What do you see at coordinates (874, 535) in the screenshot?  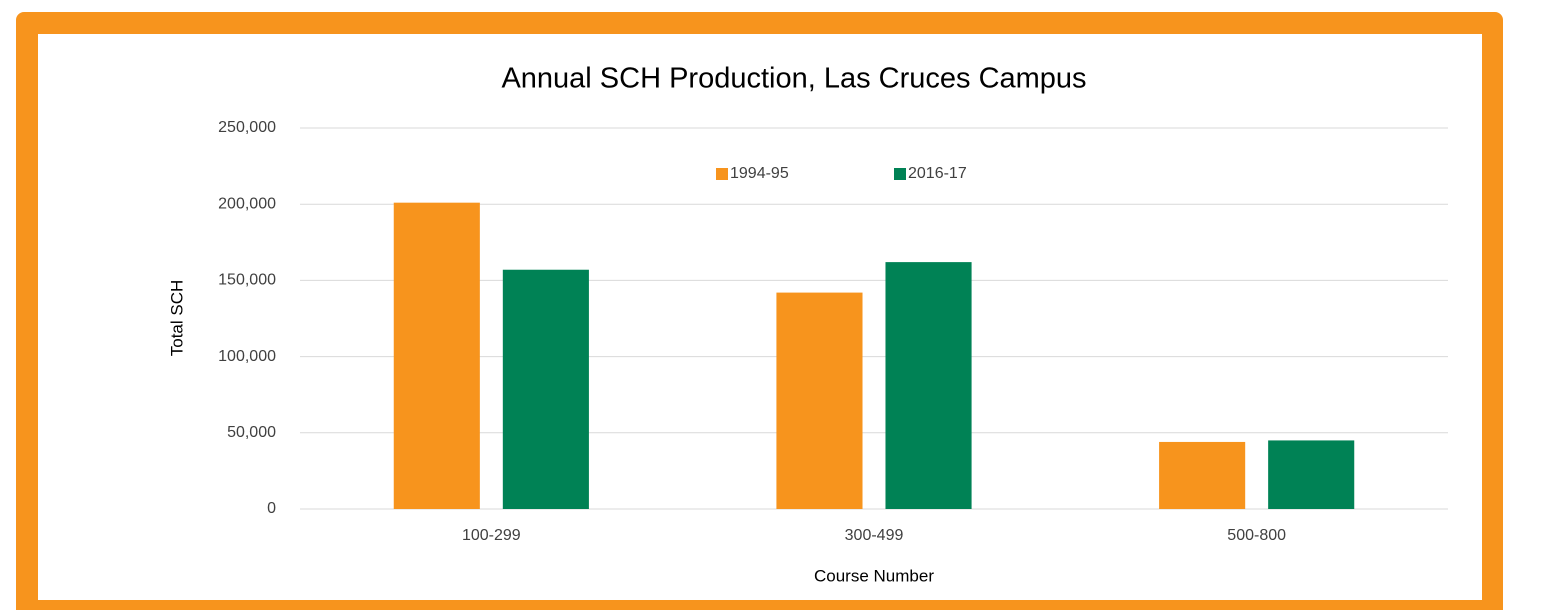 I see `x-tick-label: 300-499` at bounding box center [874, 535].